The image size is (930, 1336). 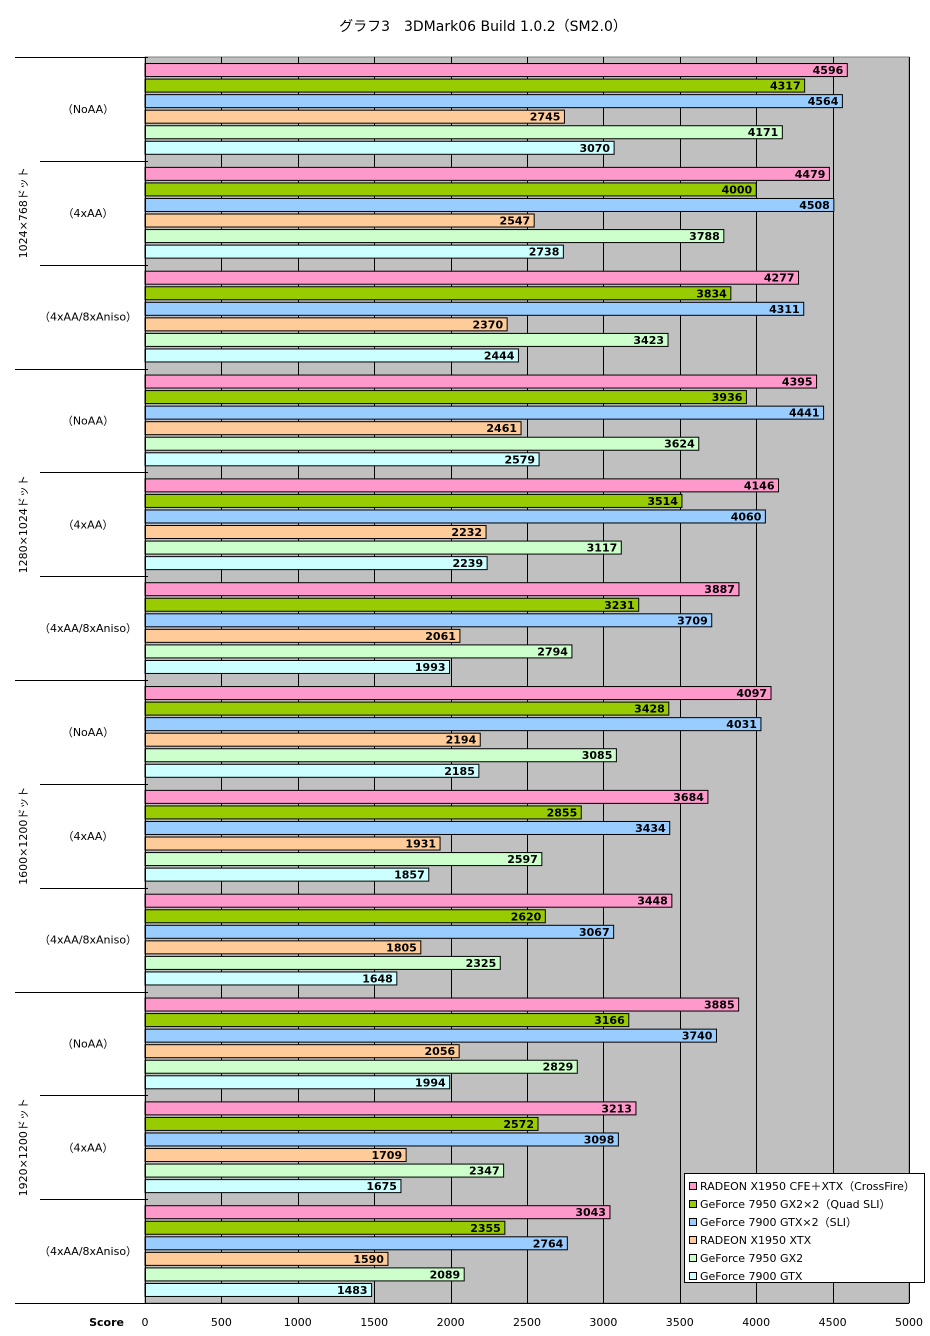 What do you see at coordinates (499, 355) in the screenshot?
I see `bar-value-label: 2444` at bounding box center [499, 355].